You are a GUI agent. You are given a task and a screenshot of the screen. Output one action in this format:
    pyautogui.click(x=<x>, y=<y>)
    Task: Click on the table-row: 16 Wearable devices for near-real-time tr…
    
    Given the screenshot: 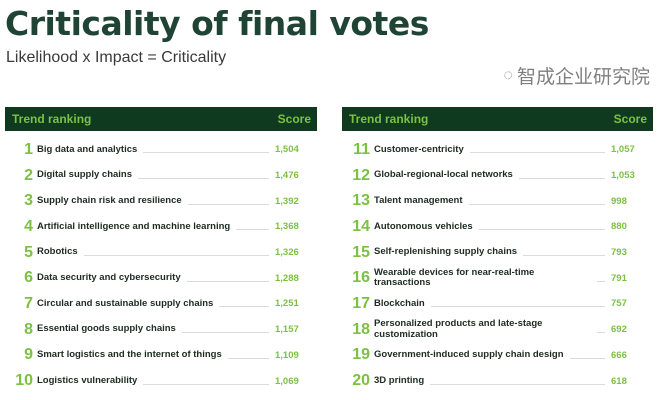 What is the action you would take?
    pyautogui.click(x=497, y=278)
    